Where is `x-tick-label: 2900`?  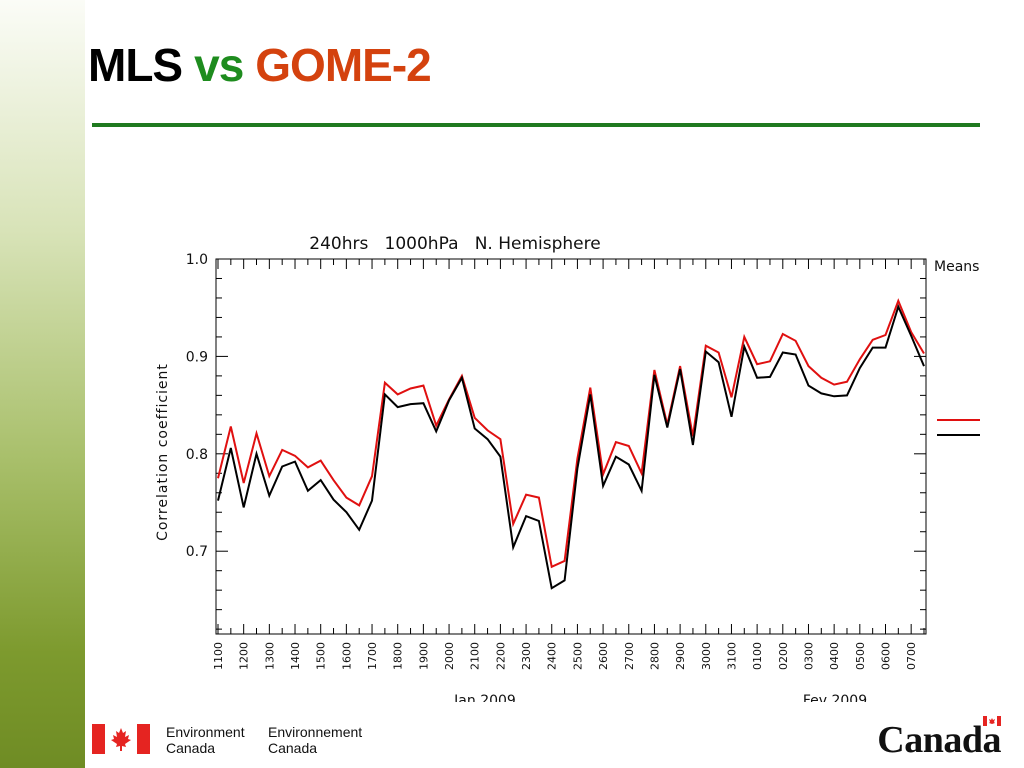
x-tick-label: 2900 is located at coordinates (680, 656).